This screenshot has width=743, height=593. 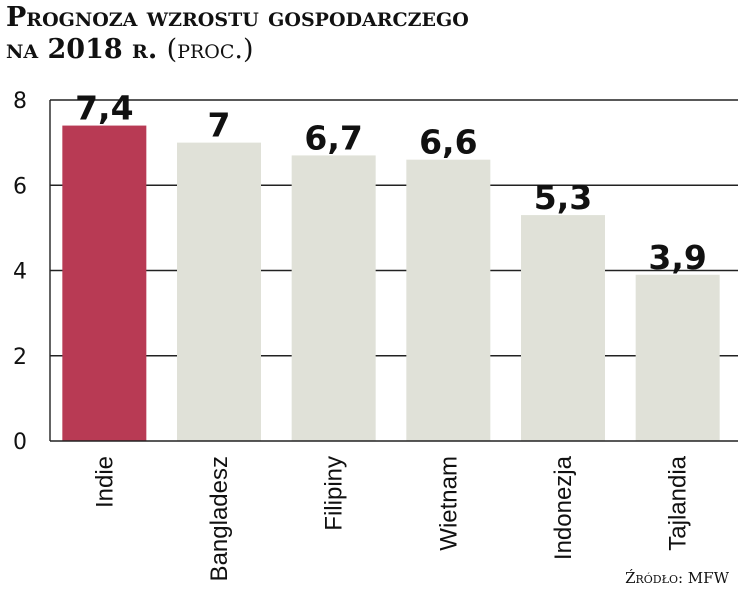 What do you see at coordinates (678, 502) in the screenshot?
I see `x-tick-label: Tajlandia` at bounding box center [678, 502].